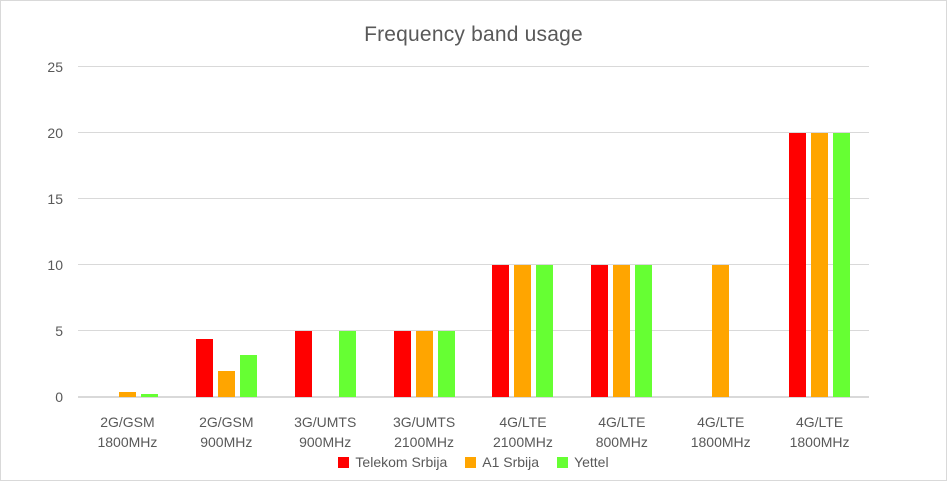 Image resolution: width=947 pixels, height=481 pixels. I want to click on legend-item-a1-srbija: A1 Srbija, so click(502, 462).